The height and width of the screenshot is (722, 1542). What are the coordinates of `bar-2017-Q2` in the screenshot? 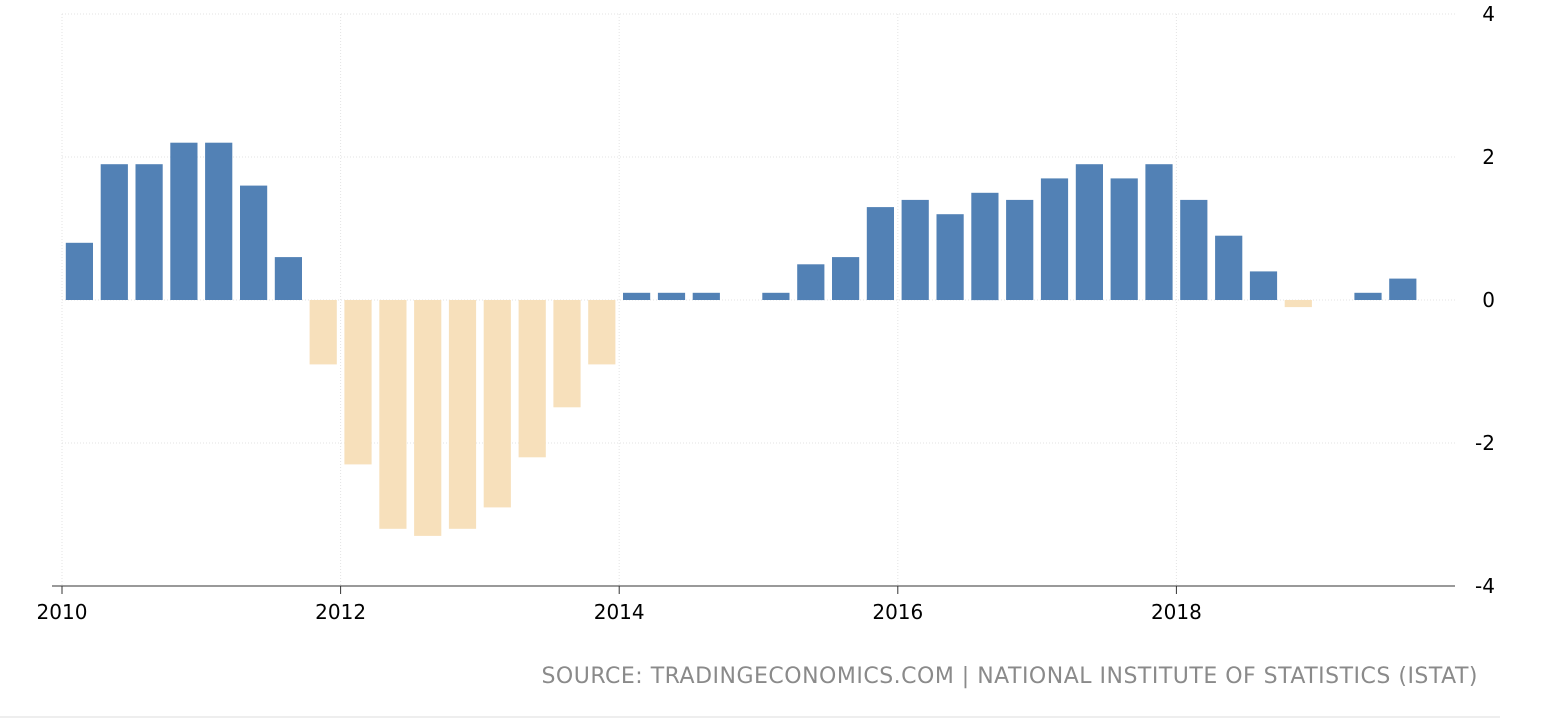 It's located at (1089, 232).